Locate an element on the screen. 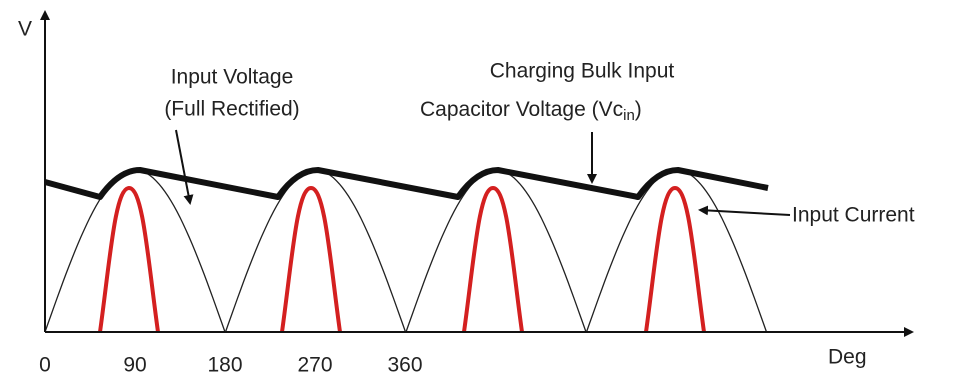 Image resolution: width=977 pixels, height=384 pixels. x-tick-label: 270 is located at coordinates (314, 365).